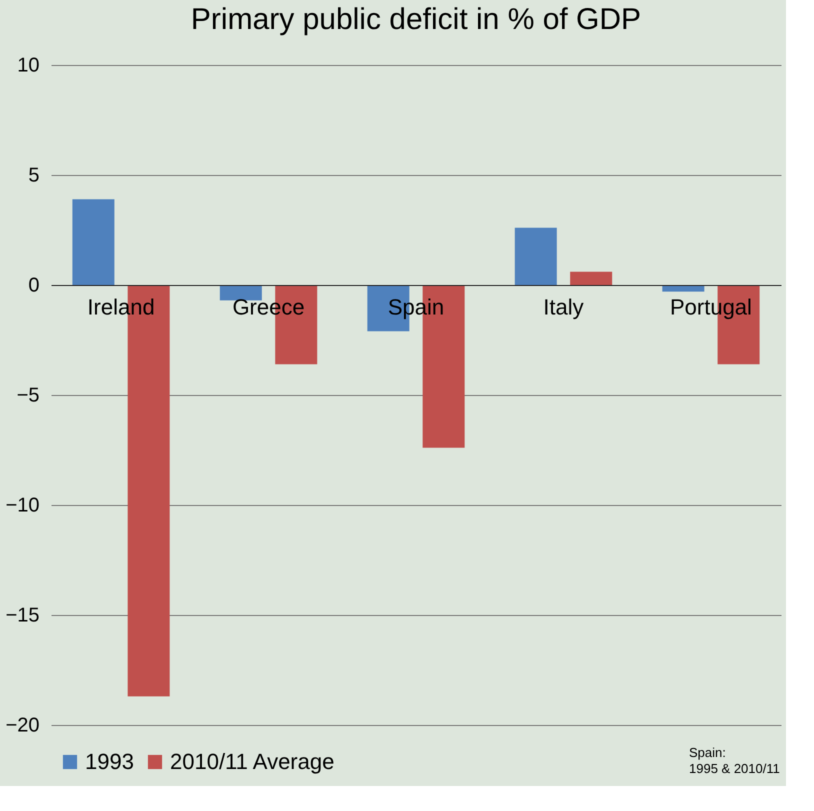  I want to click on y-tick-label: −20, so click(23, 725).